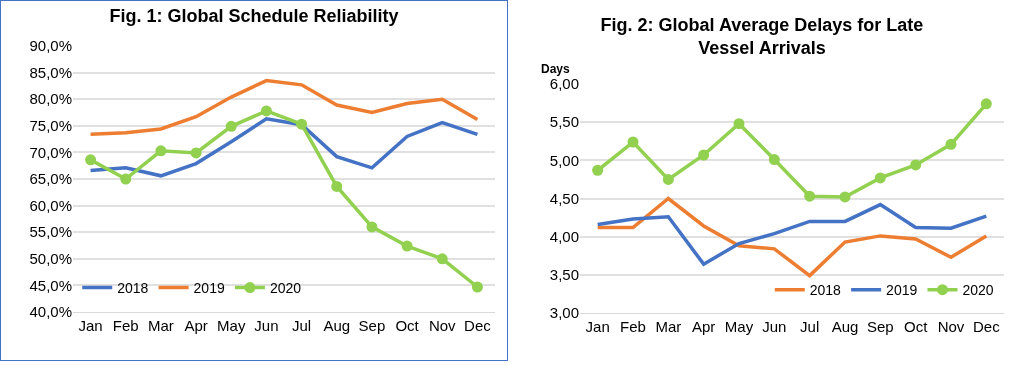 Image resolution: width=1025 pixels, height=365 pixels. What do you see at coordinates (564, 160) in the screenshot?
I see `y-tick-label: 5,00` at bounding box center [564, 160].